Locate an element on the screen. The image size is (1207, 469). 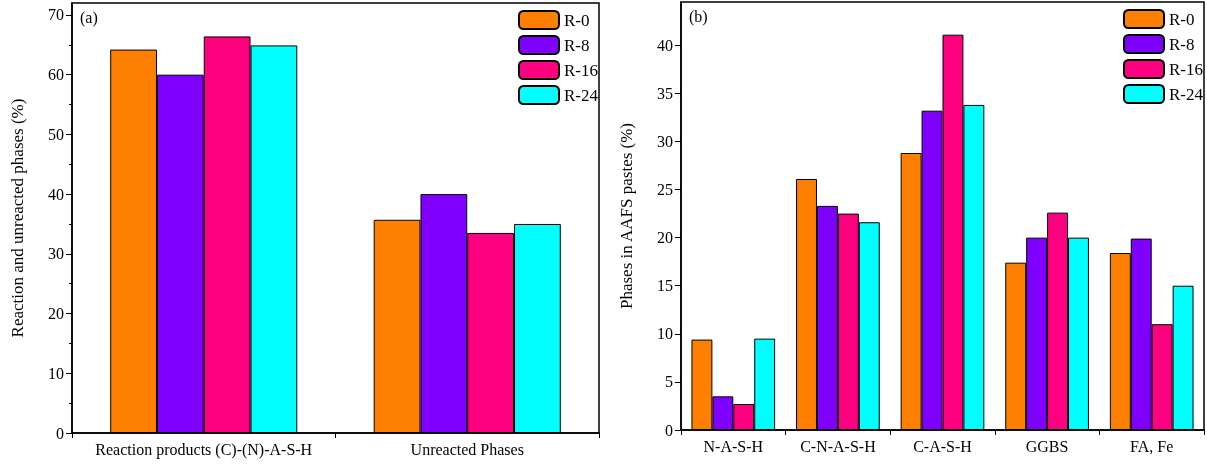
x-tick-label: C-N-A-S-H is located at coordinates (838, 446).